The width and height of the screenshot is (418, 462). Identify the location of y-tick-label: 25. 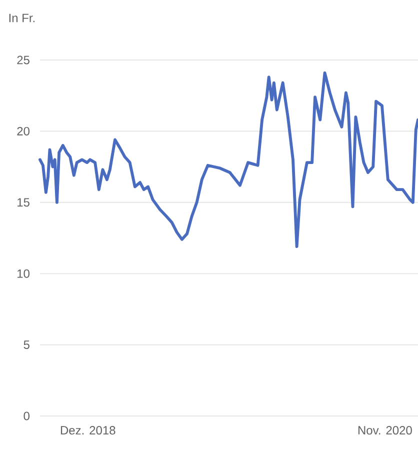
(23, 60).